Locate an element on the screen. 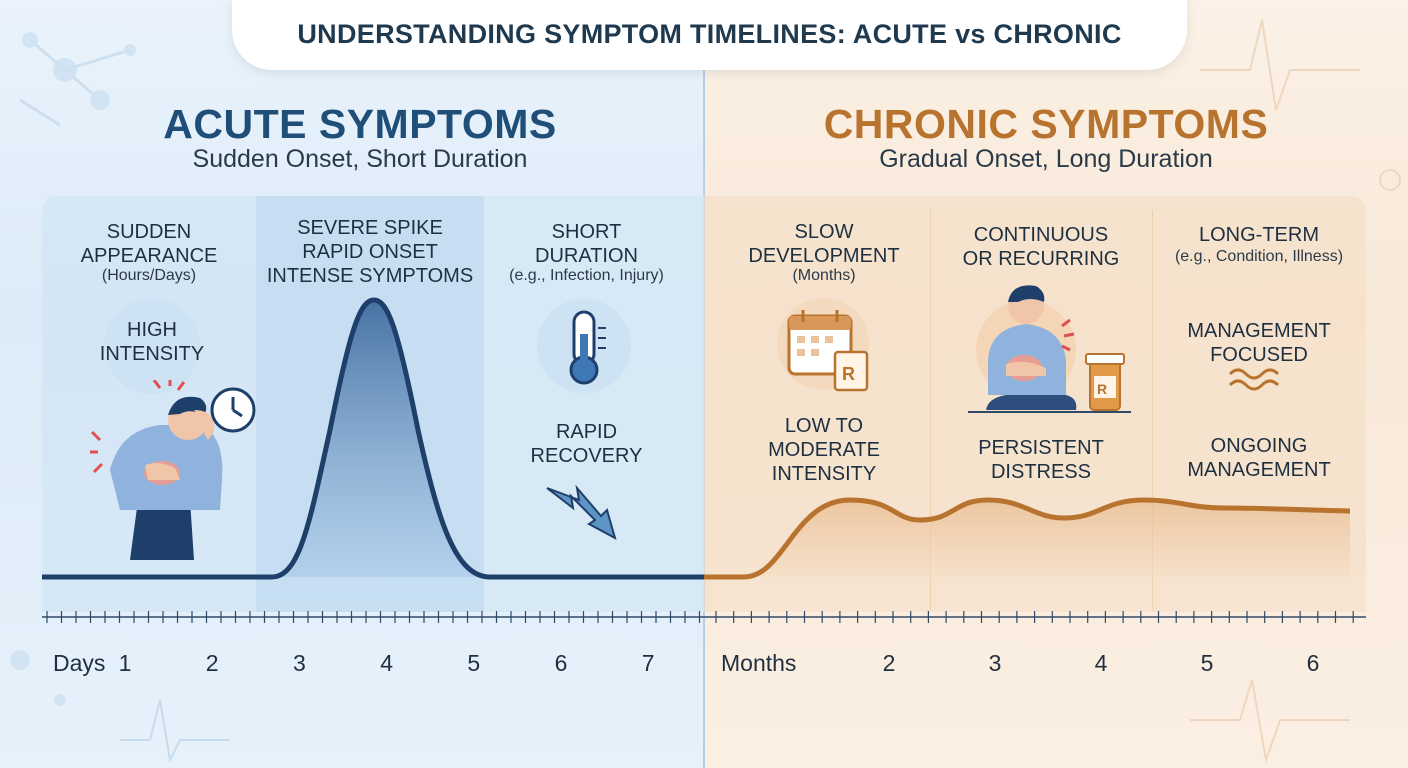  chronic-time-axis is located at coordinates (1035, 617).